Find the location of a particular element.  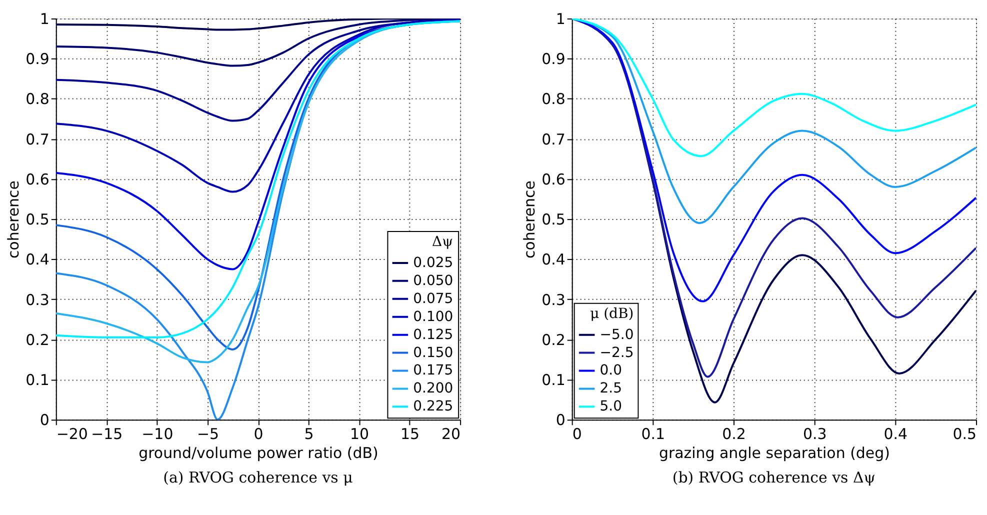

text: (b) RVOG coherence vs Δψ is located at coordinates (774, 477).